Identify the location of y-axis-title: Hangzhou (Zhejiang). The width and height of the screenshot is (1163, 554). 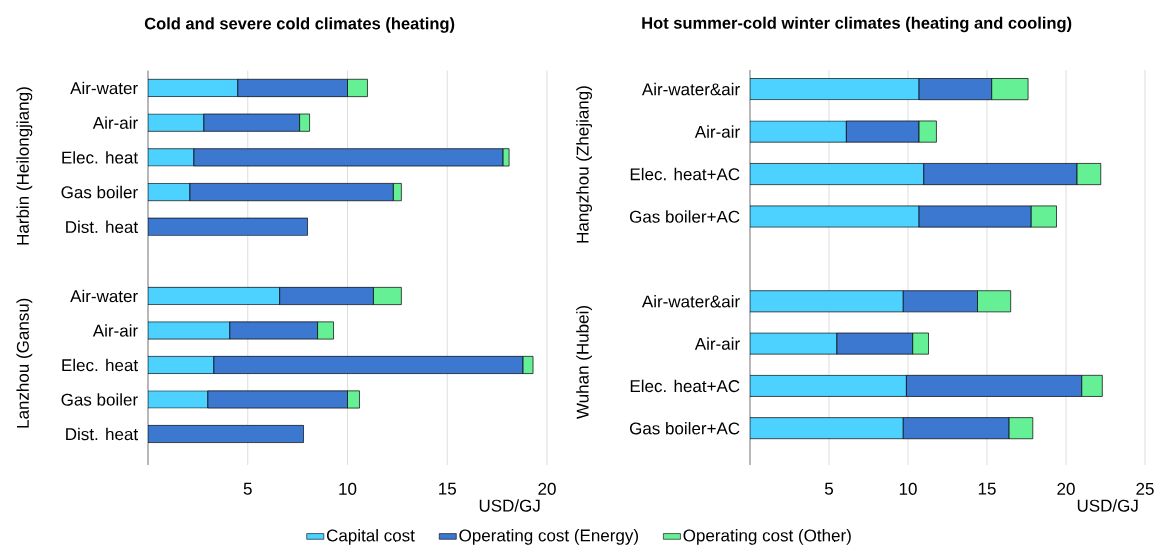
(584, 164).